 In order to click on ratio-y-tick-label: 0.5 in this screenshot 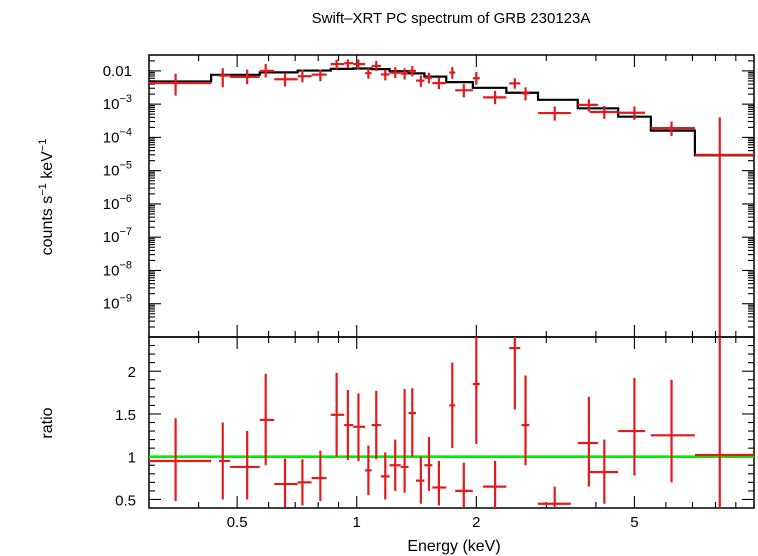, I will do `click(125, 500)`.